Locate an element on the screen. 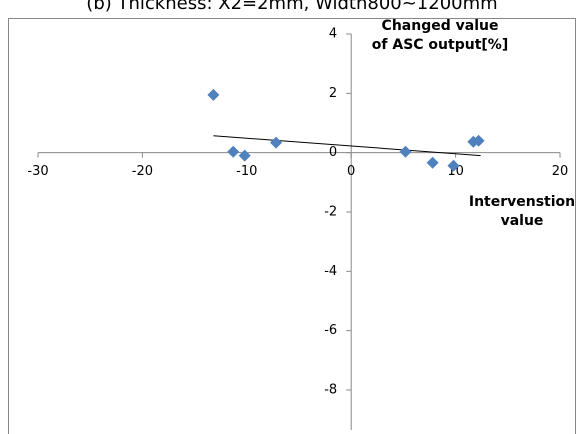  x-axis-label: value is located at coordinates (522, 221).